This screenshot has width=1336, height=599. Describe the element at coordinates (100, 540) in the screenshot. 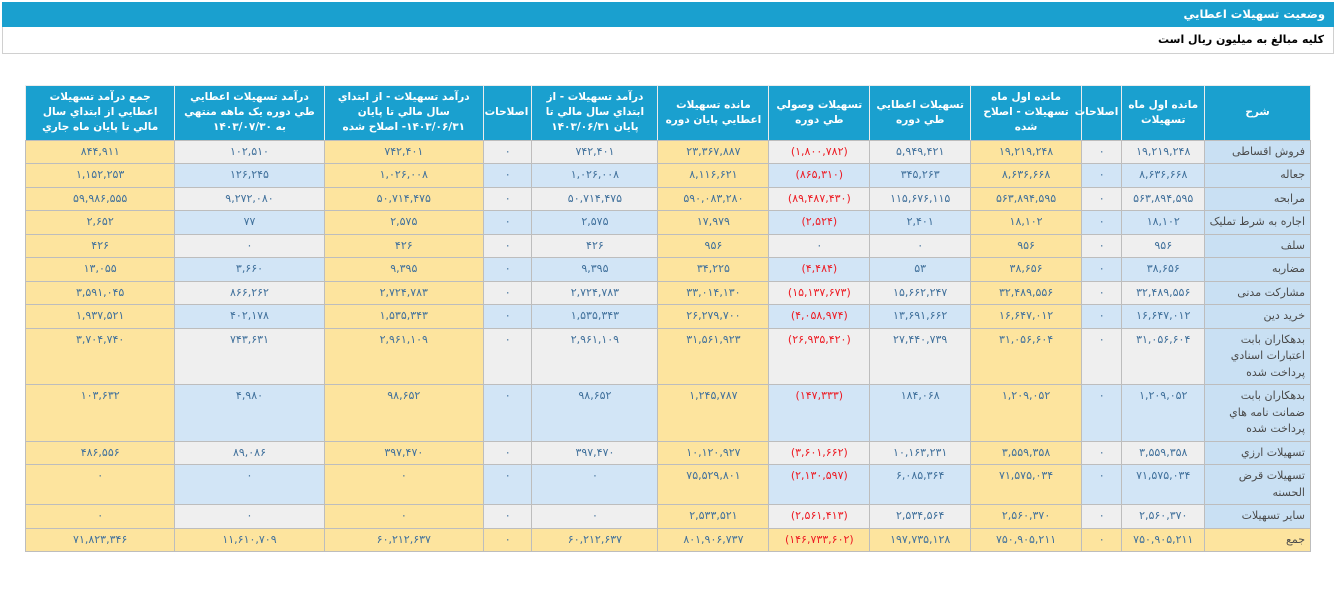

I see `value-cell: ۷۱,۸۲۳,۳۴۶` at that location.